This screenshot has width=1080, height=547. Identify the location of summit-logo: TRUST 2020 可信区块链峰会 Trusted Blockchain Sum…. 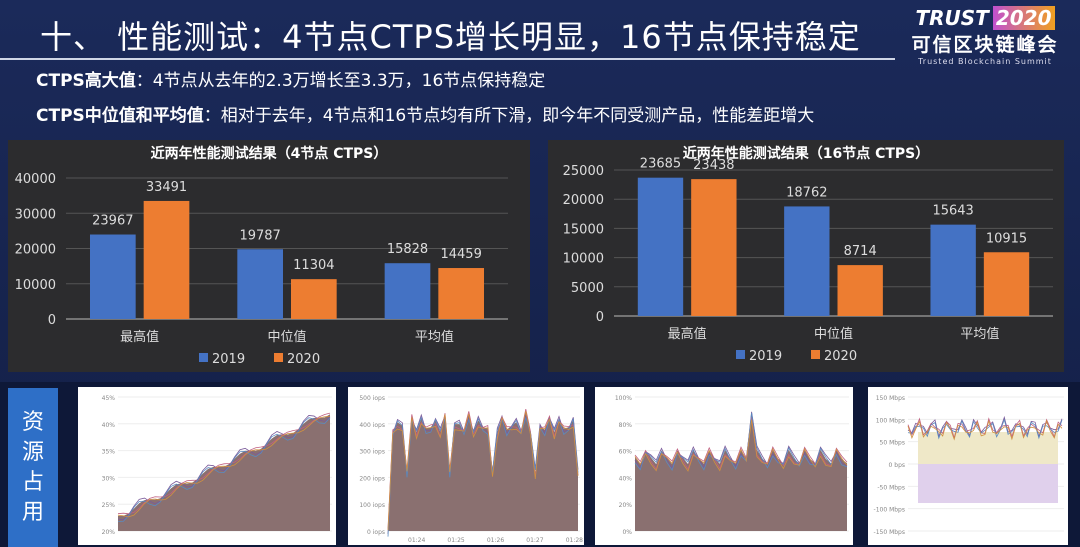
(985, 36).